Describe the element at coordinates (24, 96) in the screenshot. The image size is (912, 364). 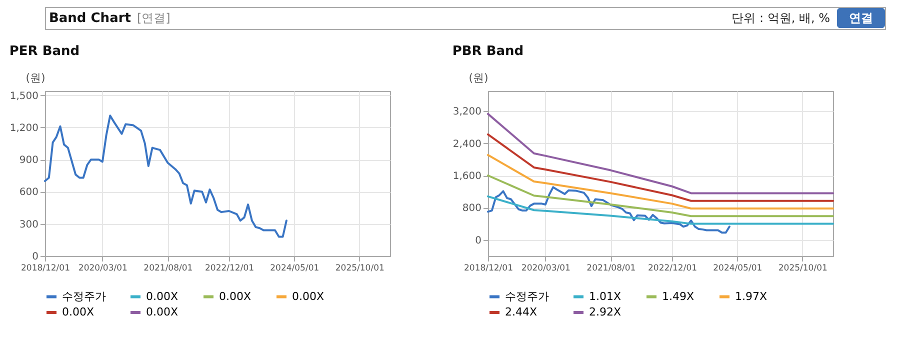
I see `y-tick-label: 1,500` at that location.